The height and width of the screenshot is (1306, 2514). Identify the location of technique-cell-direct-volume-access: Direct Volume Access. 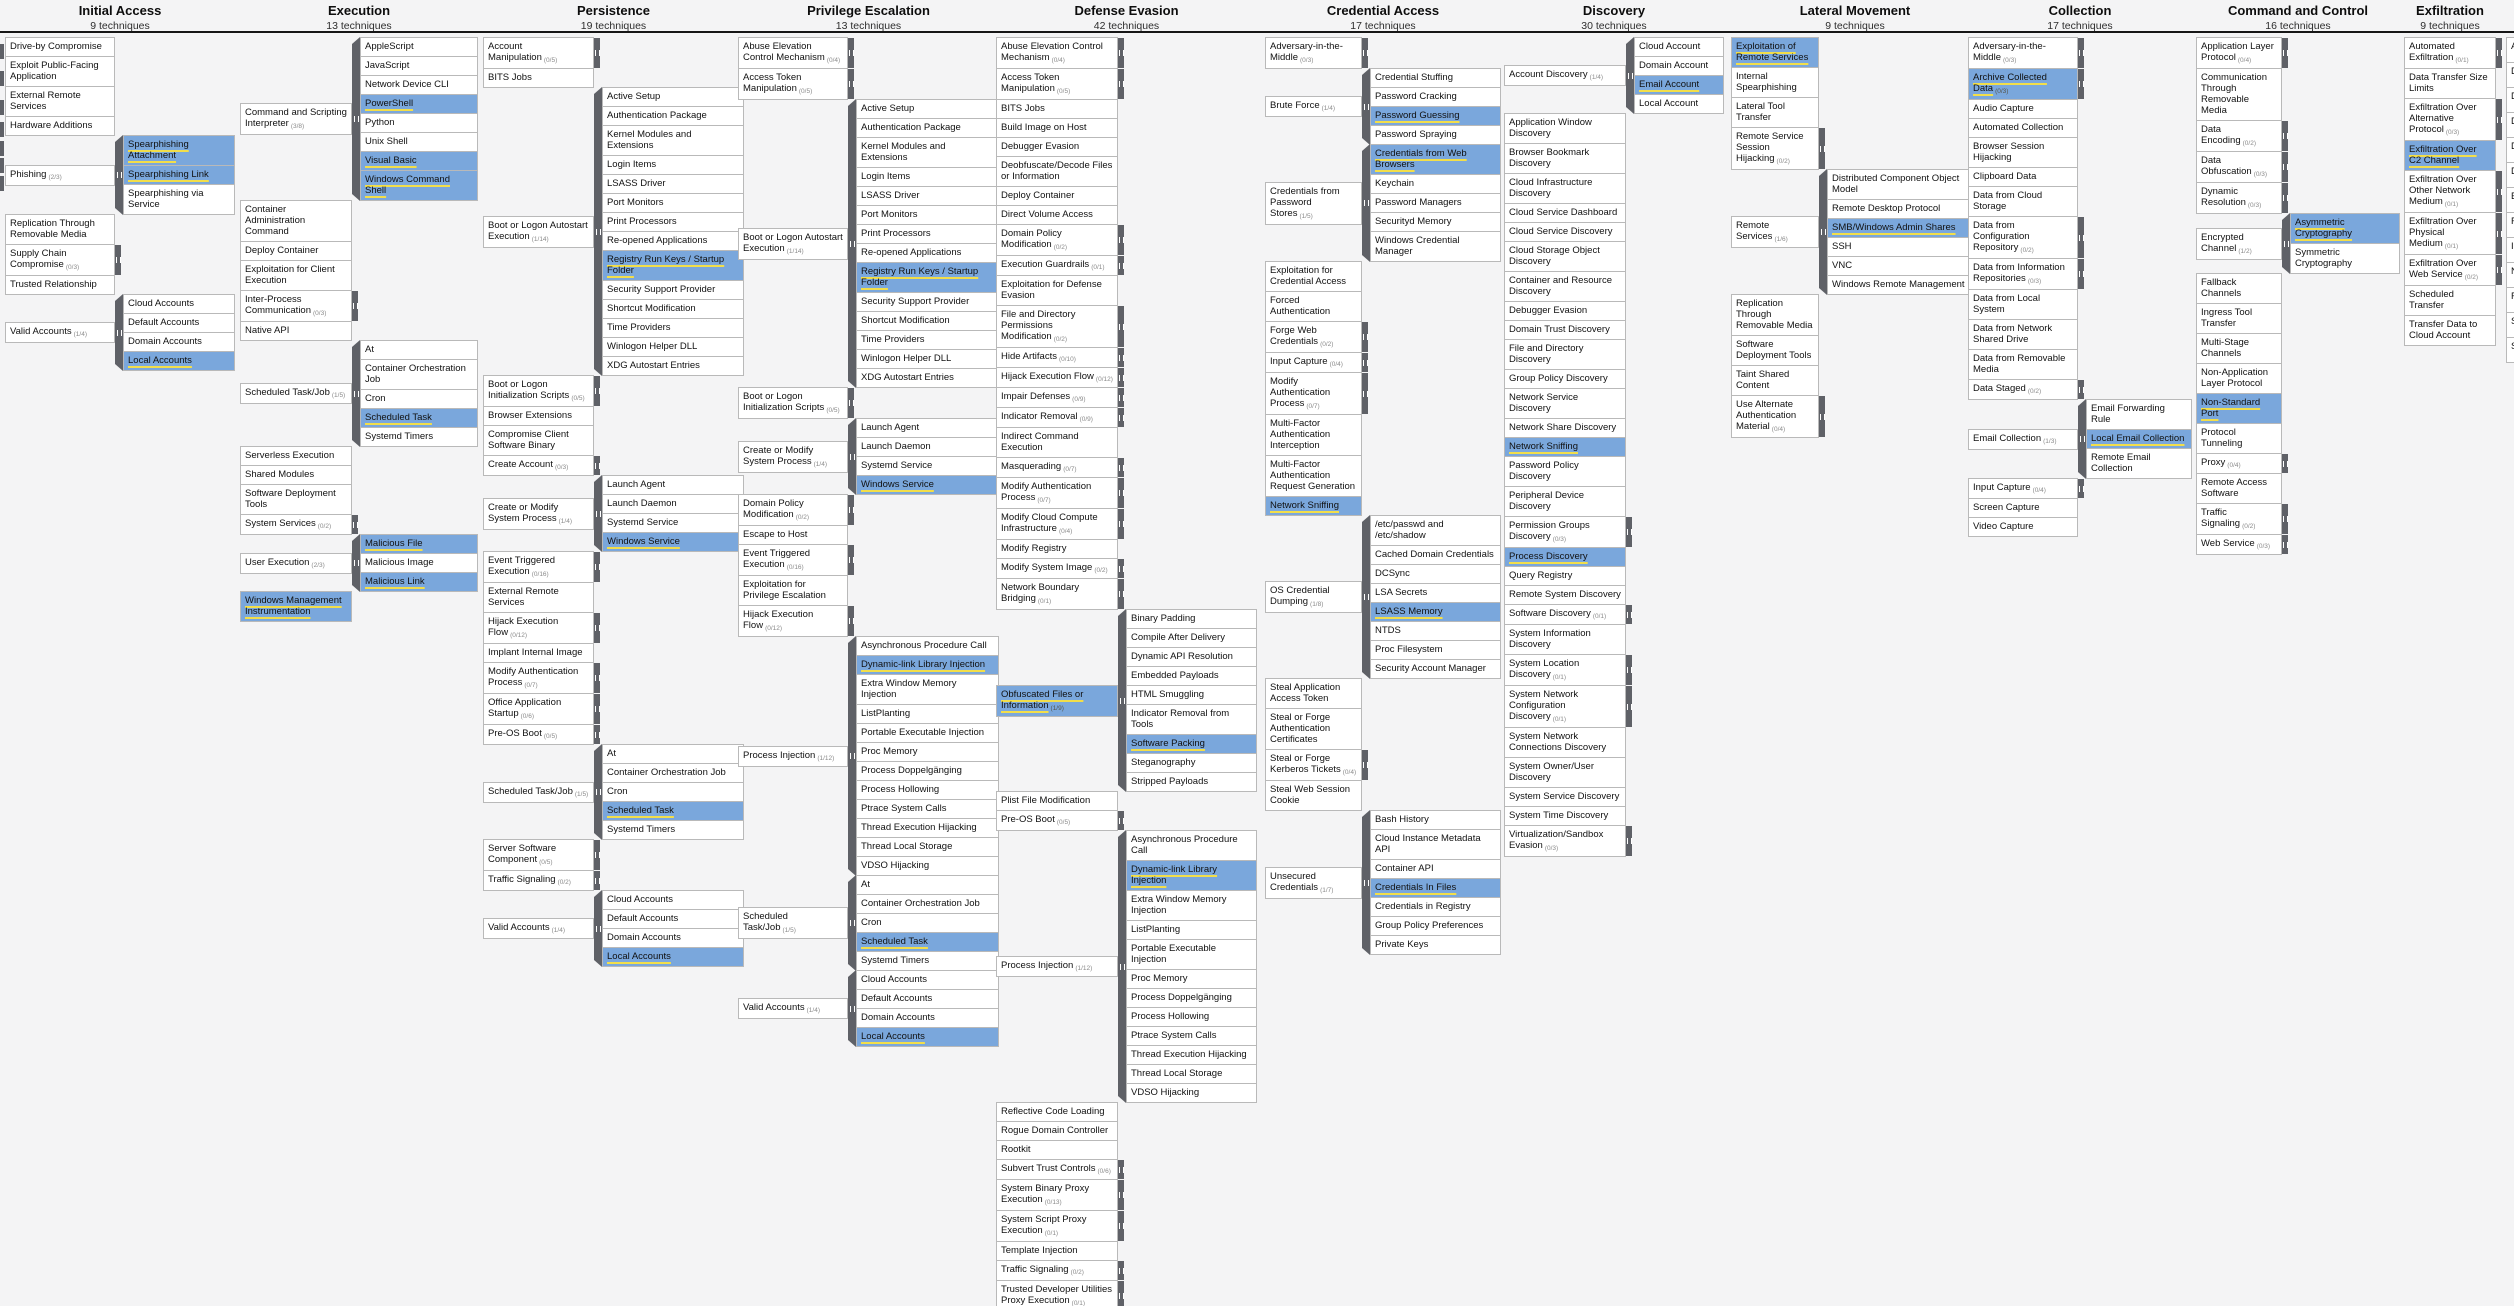
(1057, 215).